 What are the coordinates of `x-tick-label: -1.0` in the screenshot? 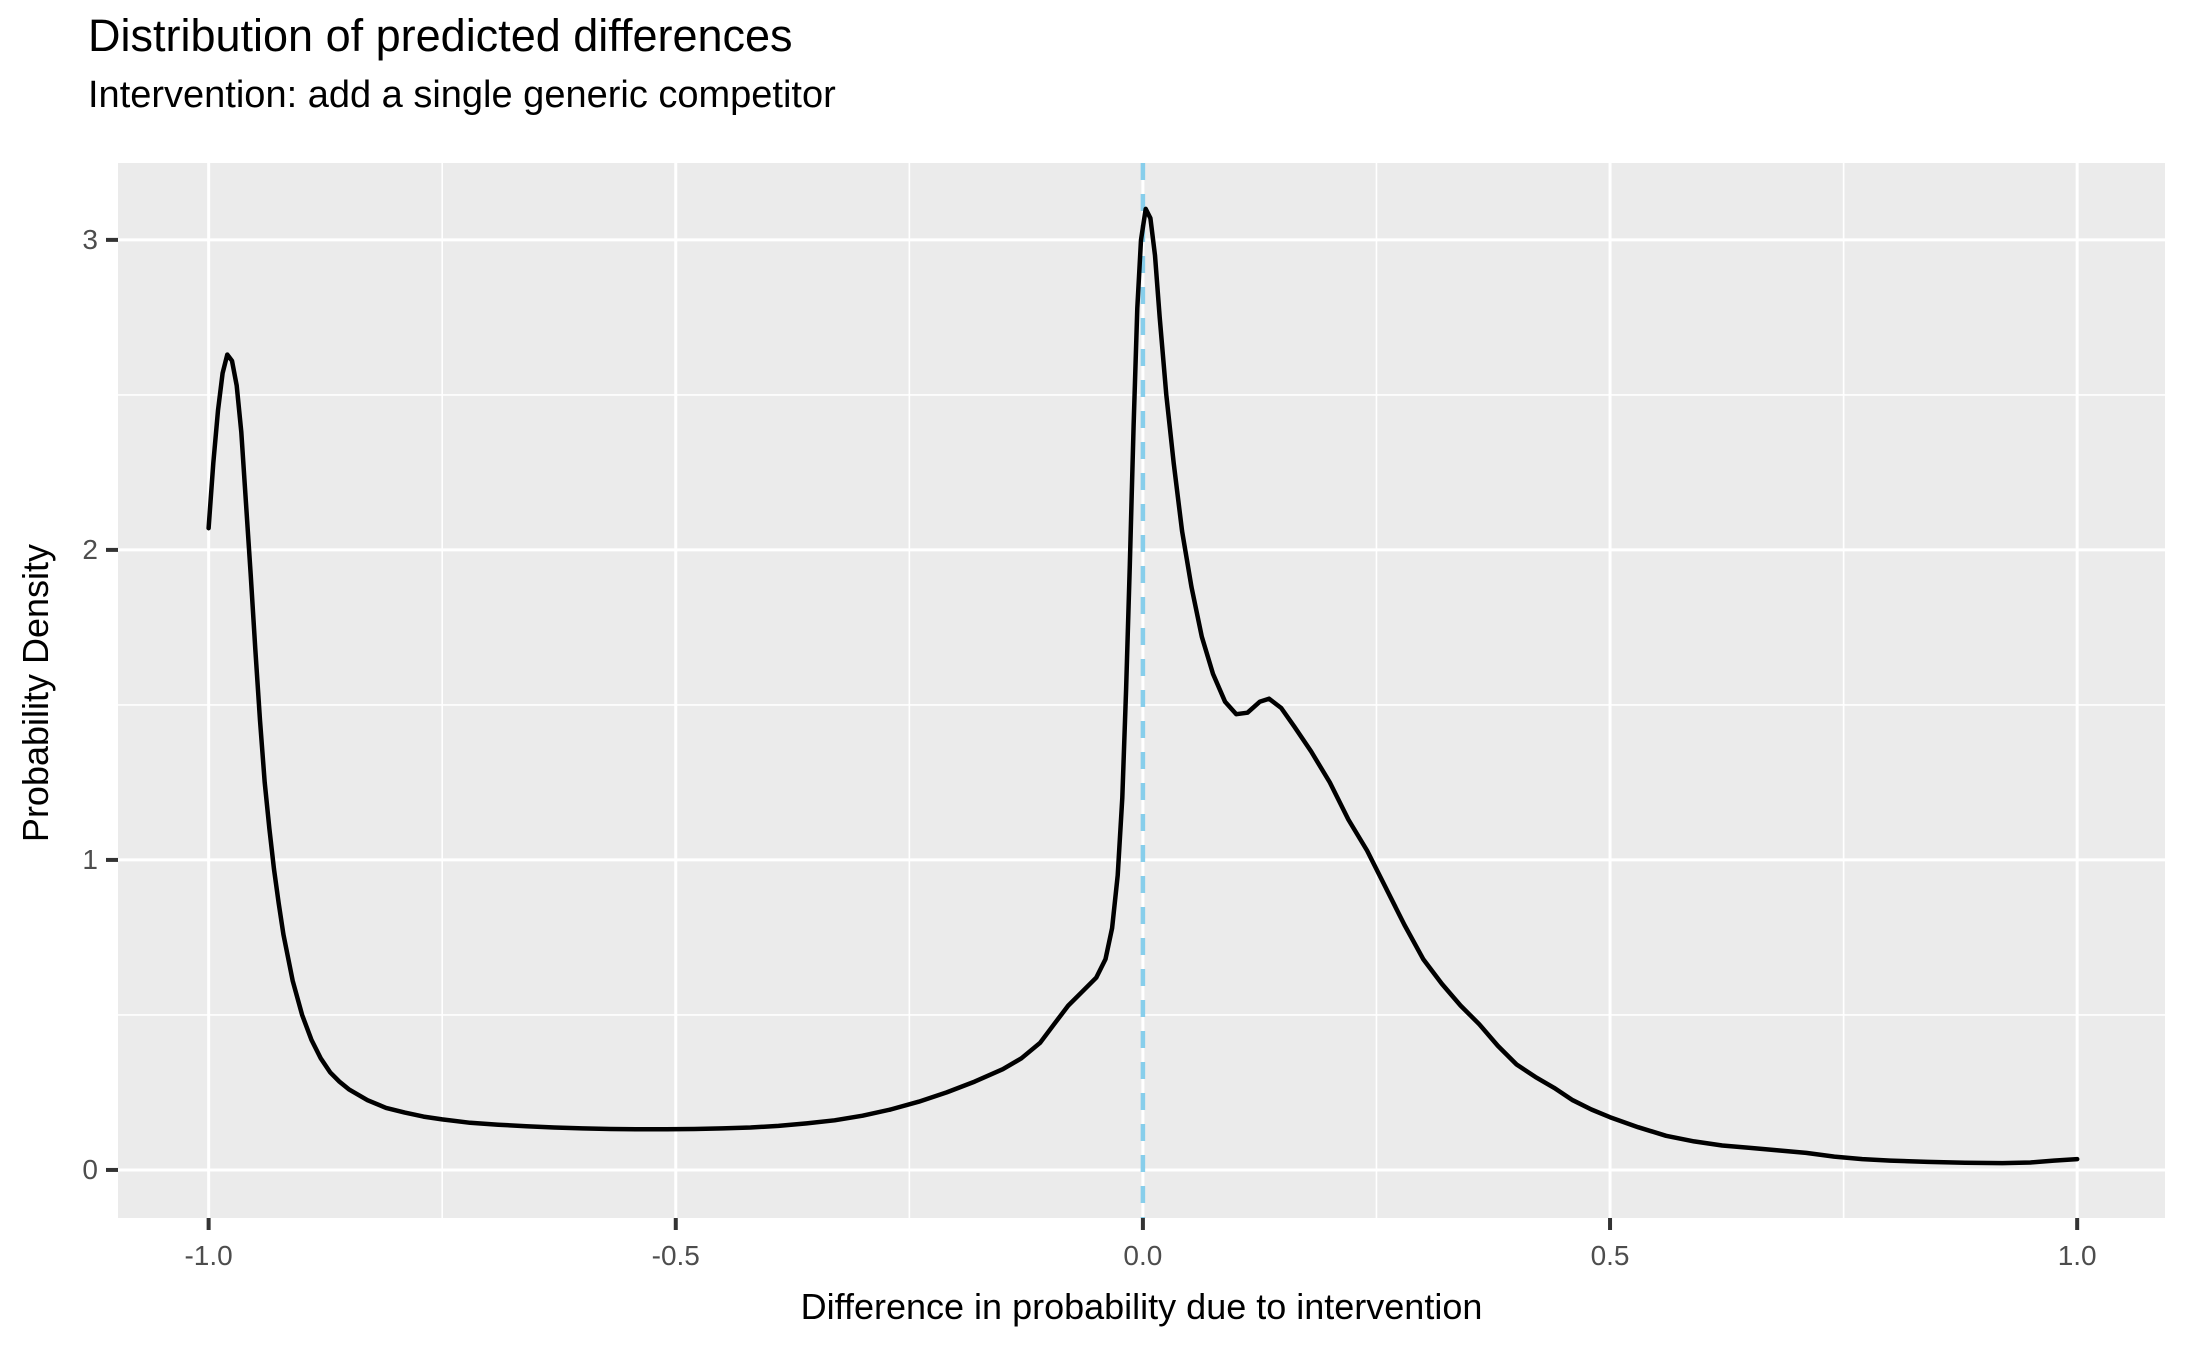 It's located at (208, 1255).